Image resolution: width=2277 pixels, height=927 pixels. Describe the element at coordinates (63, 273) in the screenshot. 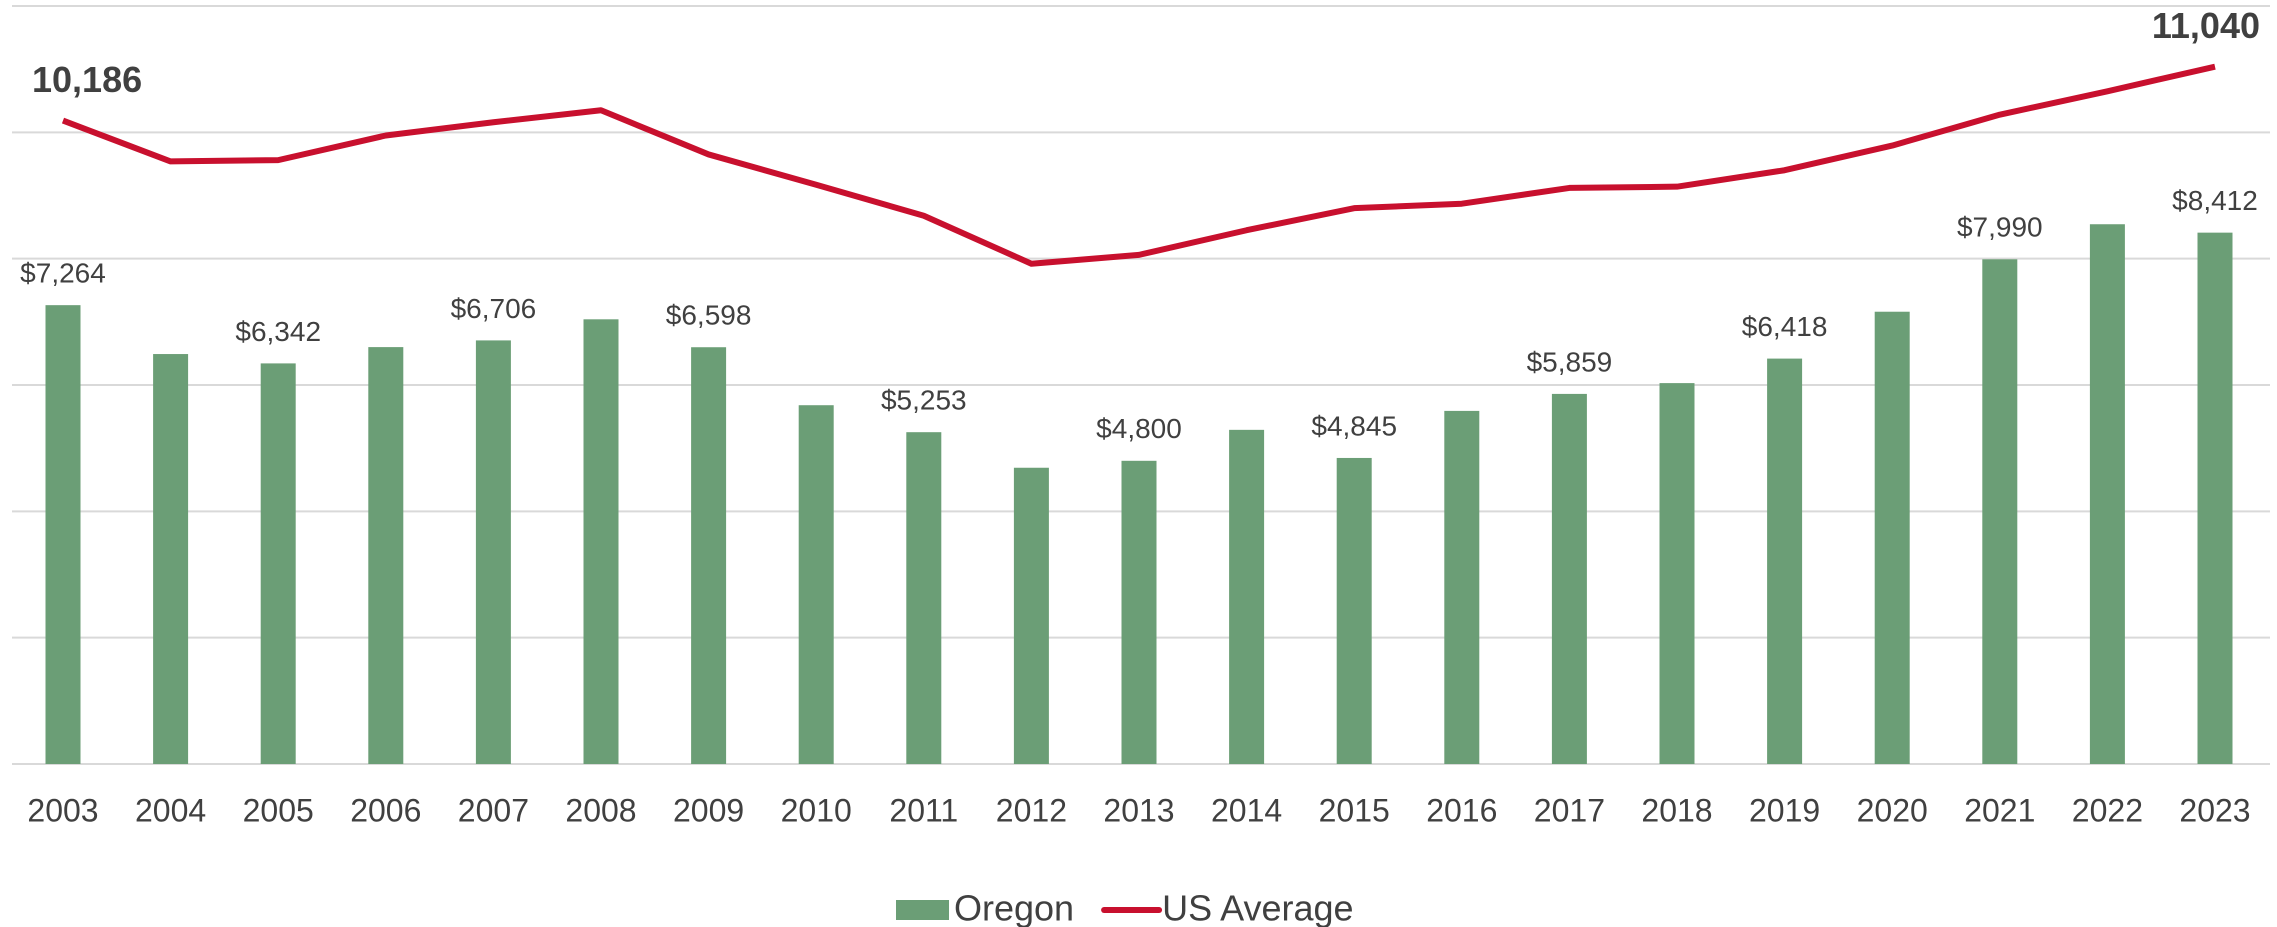

I see `data-label: $7,264` at that location.